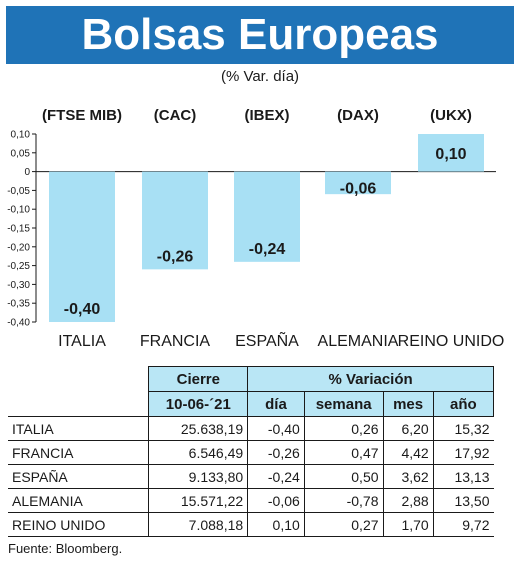  I want to click on y-tick-label: -0,40, so click(18, 323).